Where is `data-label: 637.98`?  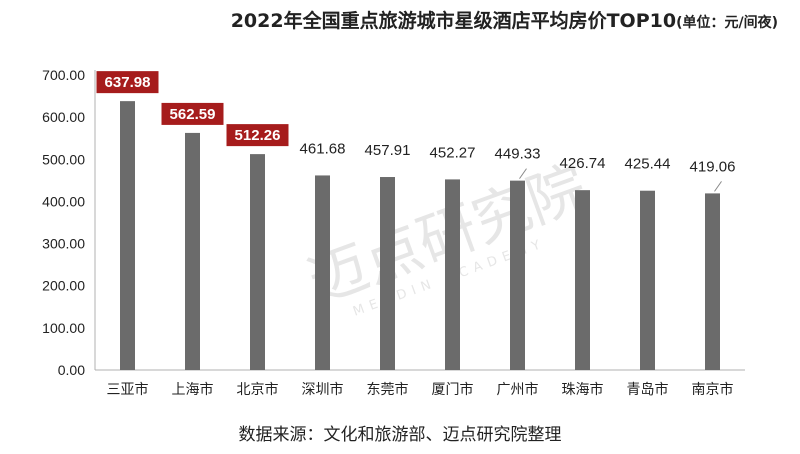 data-label: 637.98 is located at coordinates (128, 82).